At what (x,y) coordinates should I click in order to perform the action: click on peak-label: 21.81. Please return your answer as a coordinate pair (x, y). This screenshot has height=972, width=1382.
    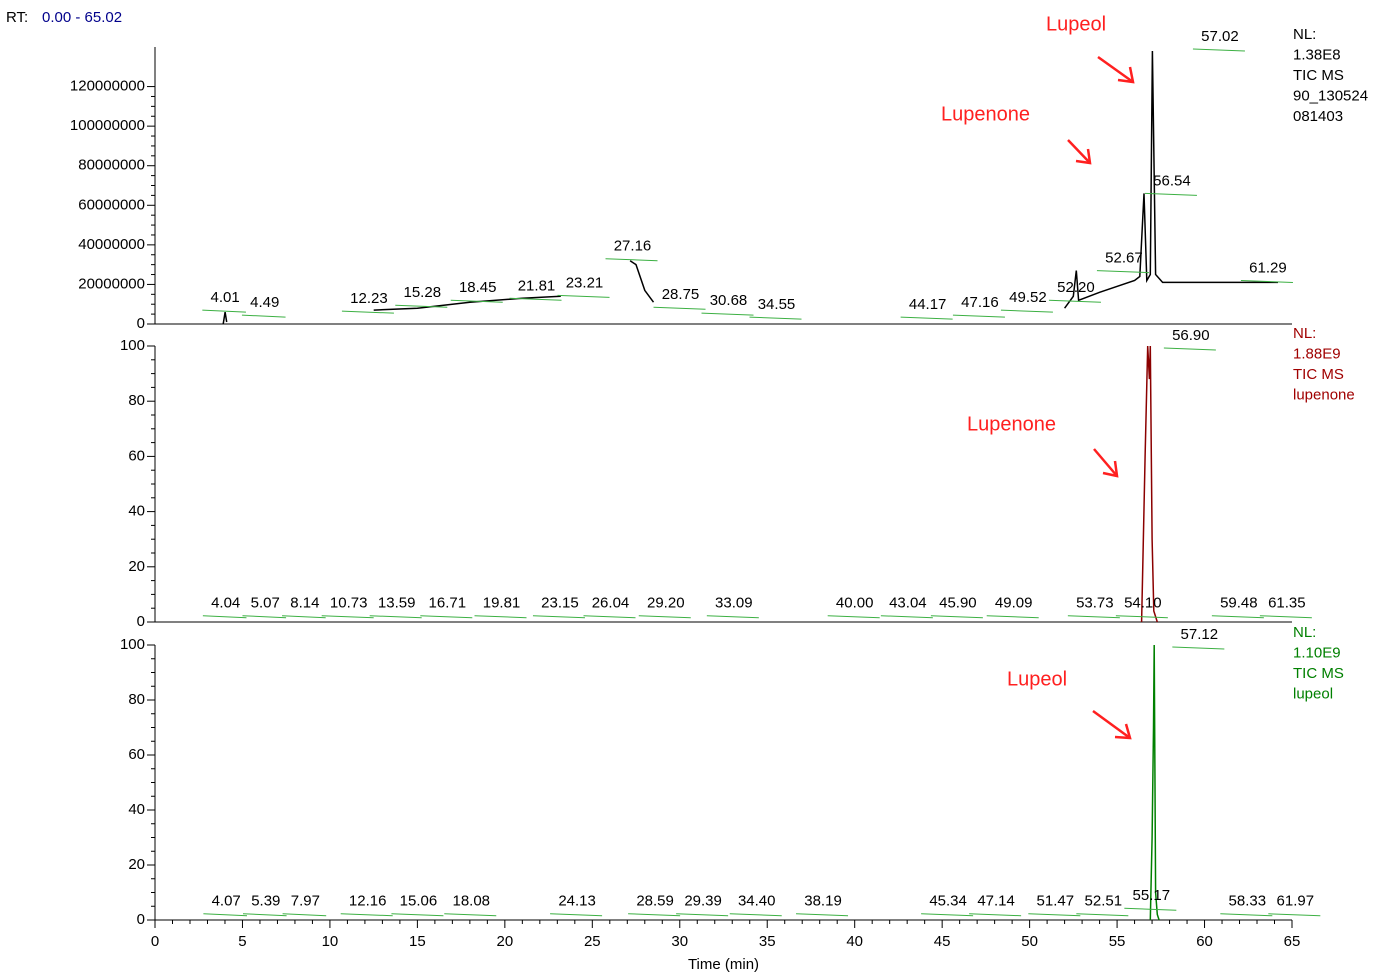
    Looking at the image, I should click on (537, 285).